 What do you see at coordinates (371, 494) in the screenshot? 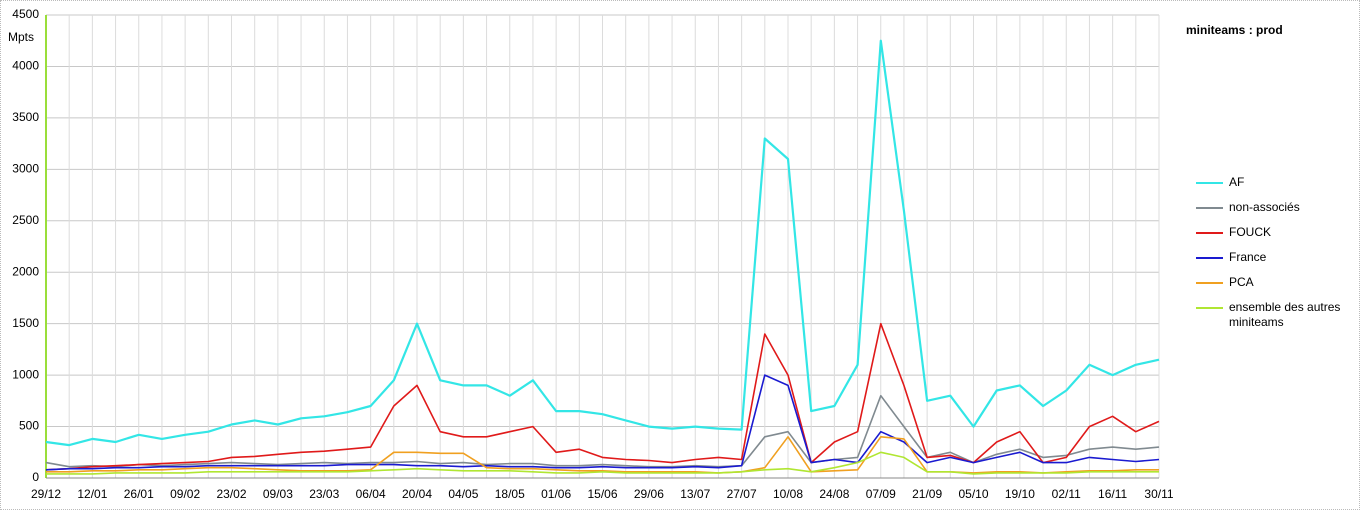
I see `x-tick-label: 06/04` at bounding box center [371, 494].